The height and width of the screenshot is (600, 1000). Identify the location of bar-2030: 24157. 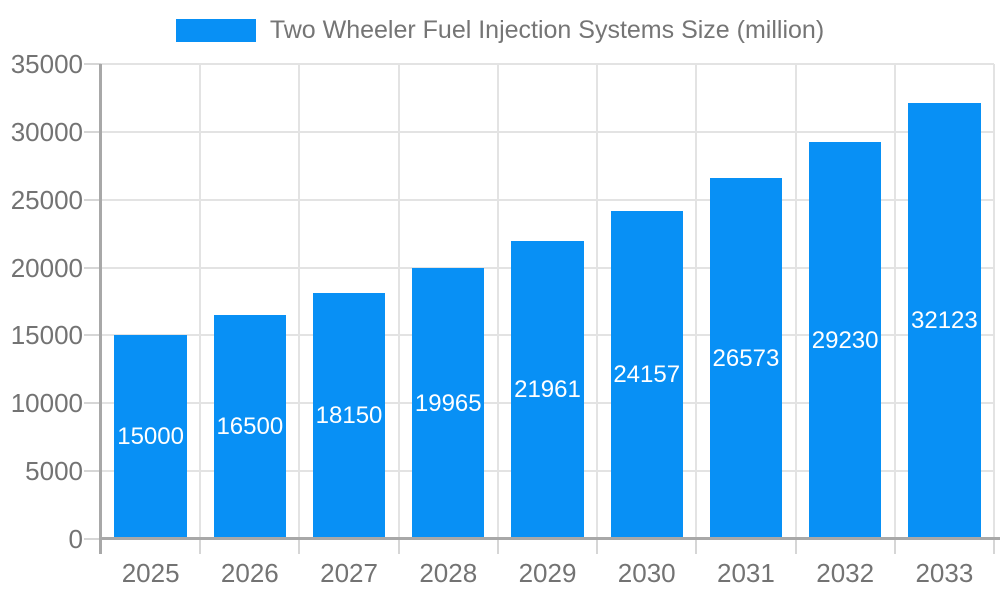
(646, 375).